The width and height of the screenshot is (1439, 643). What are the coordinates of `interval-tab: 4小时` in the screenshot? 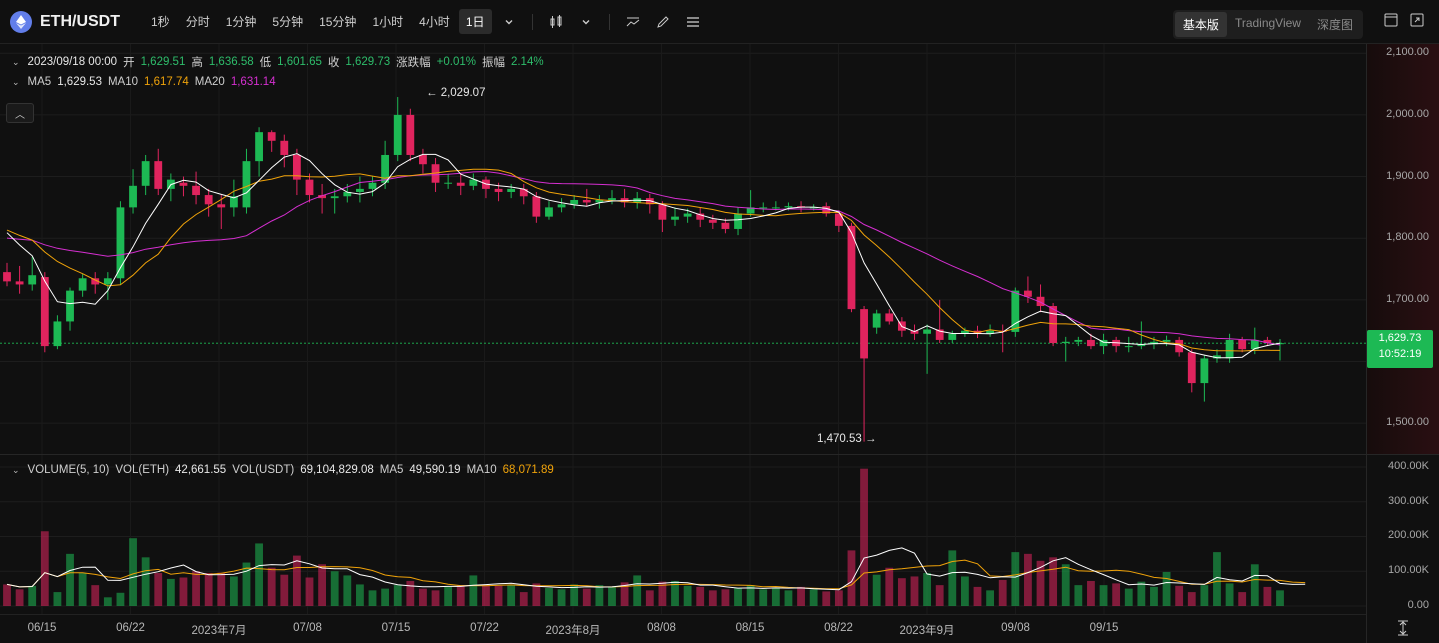 It's located at (434, 22).